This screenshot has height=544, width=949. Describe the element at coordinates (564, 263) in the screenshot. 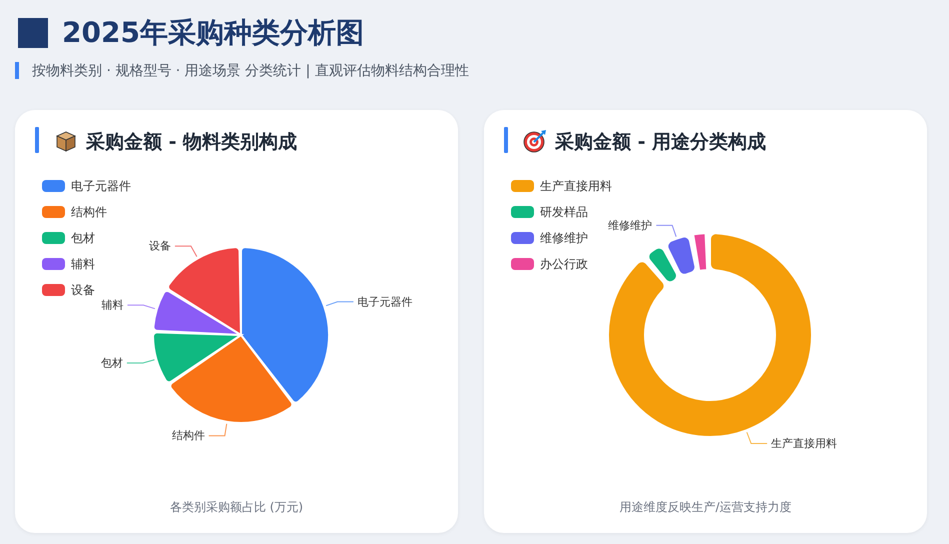

I see `legend-label: 办公行政` at that location.